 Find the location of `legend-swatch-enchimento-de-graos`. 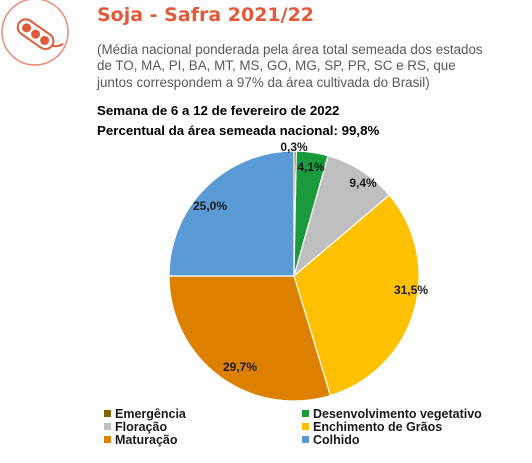

legend-swatch-enchimento-de-graos is located at coordinates (305, 426).